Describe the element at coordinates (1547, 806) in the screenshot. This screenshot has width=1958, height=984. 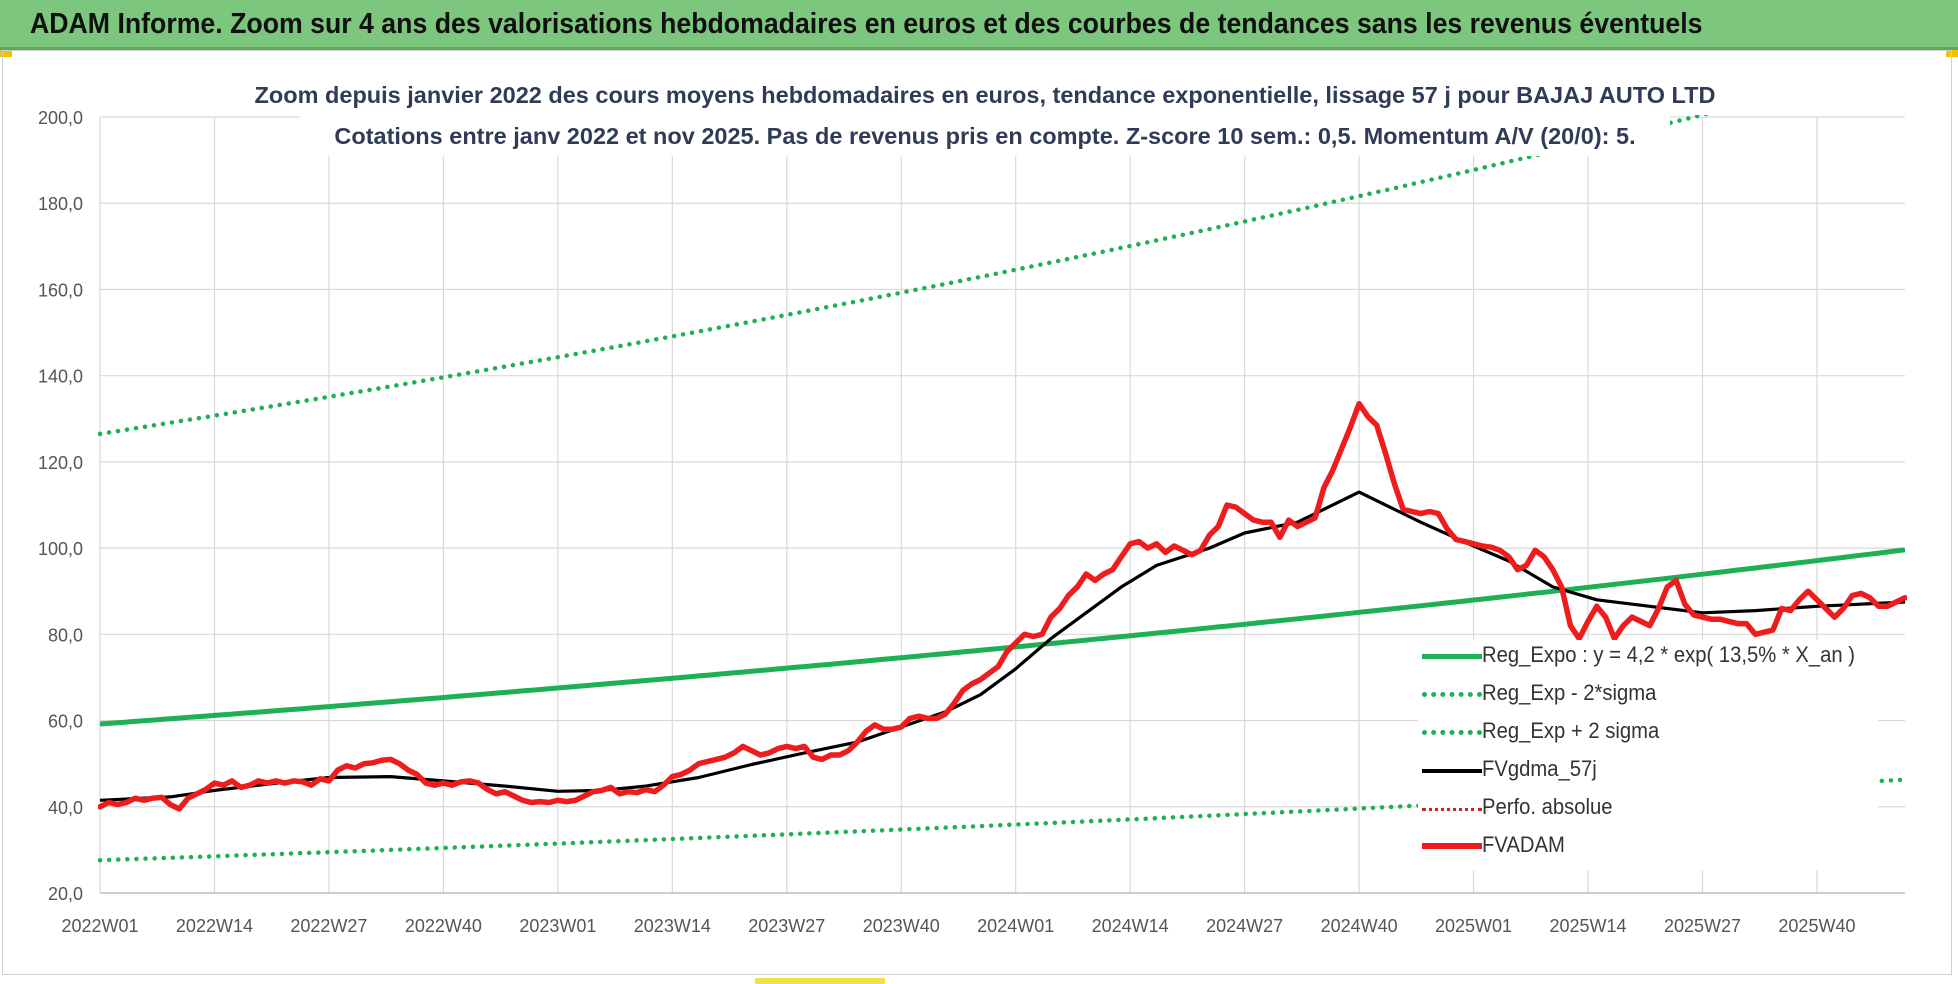
I see `legend-label-perfo: Perfo. absolue` at that location.